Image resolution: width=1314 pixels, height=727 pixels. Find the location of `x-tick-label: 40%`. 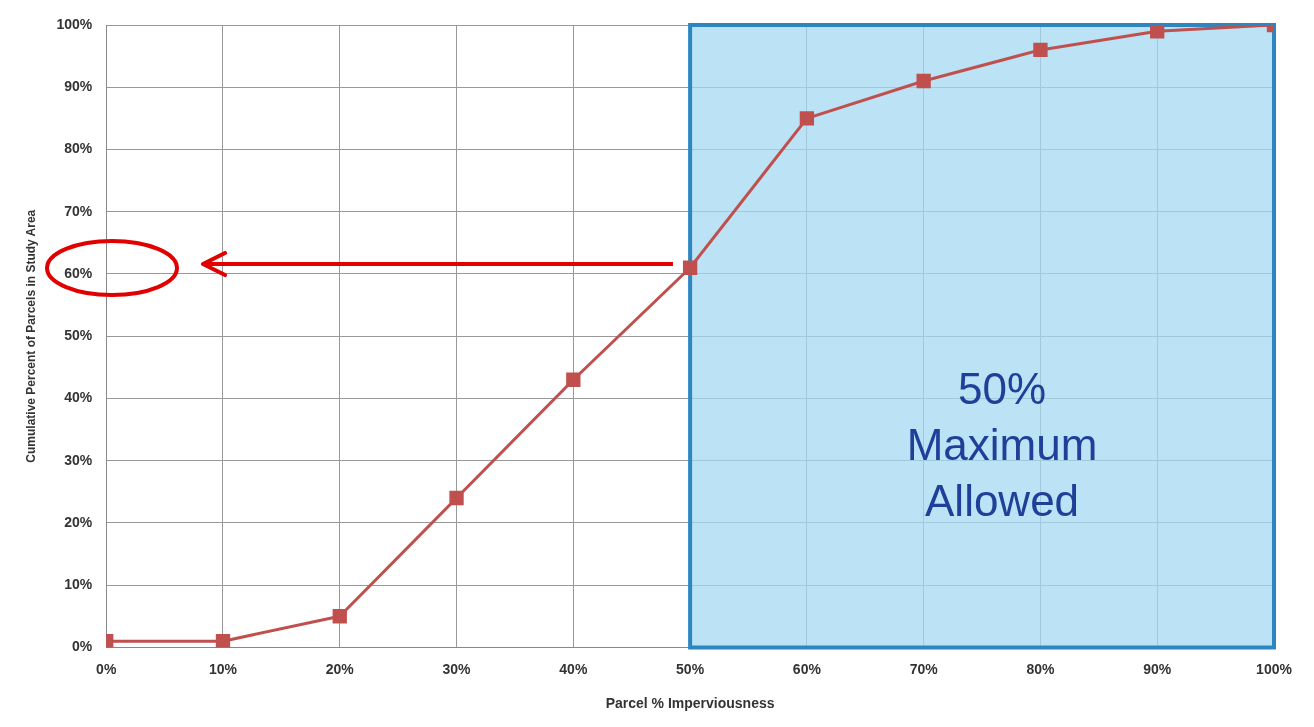

x-tick-label: 40% is located at coordinates (573, 668).